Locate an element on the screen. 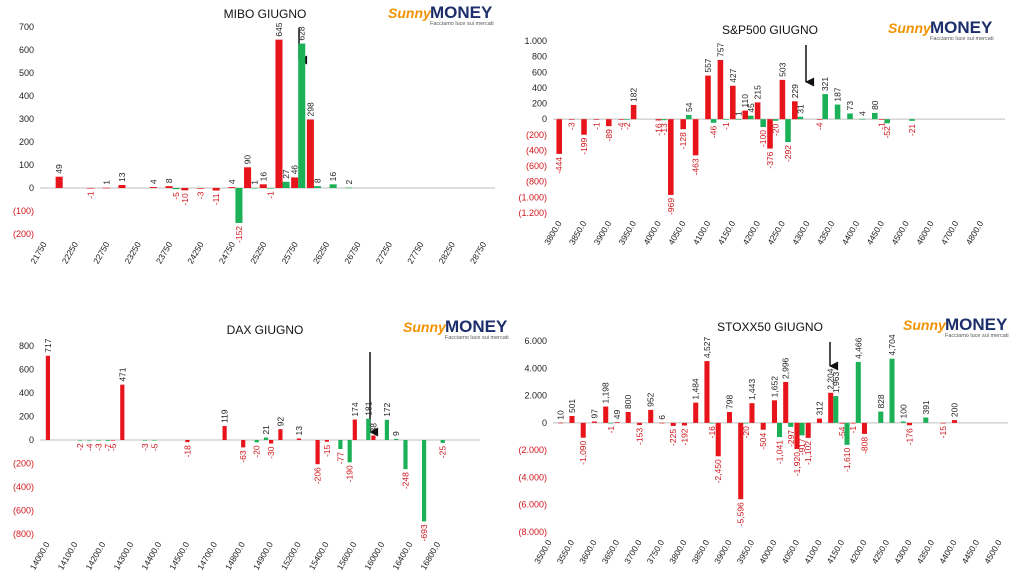 This screenshot has height=587, width=1024. data-label: -1,102 is located at coordinates (808, 453).